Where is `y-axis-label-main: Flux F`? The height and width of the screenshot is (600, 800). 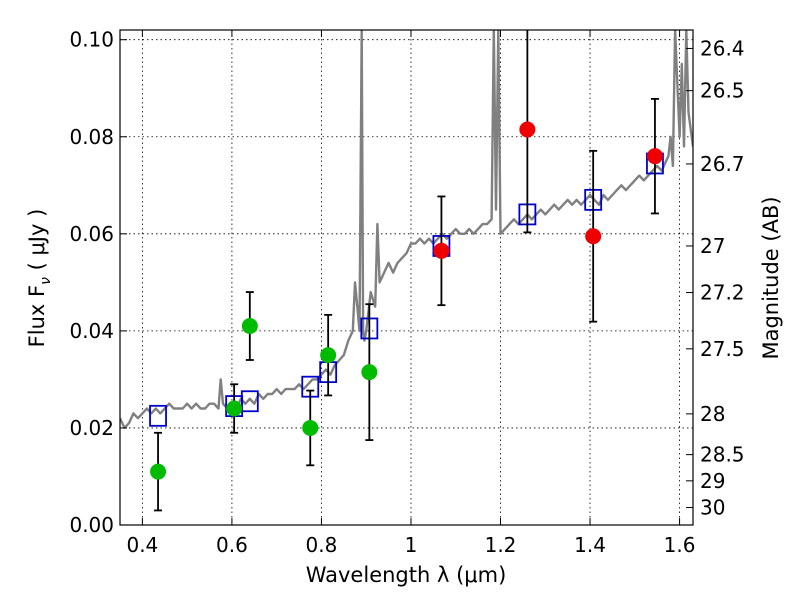 y-axis-label-main: Flux F is located at coordinates (37, 316).